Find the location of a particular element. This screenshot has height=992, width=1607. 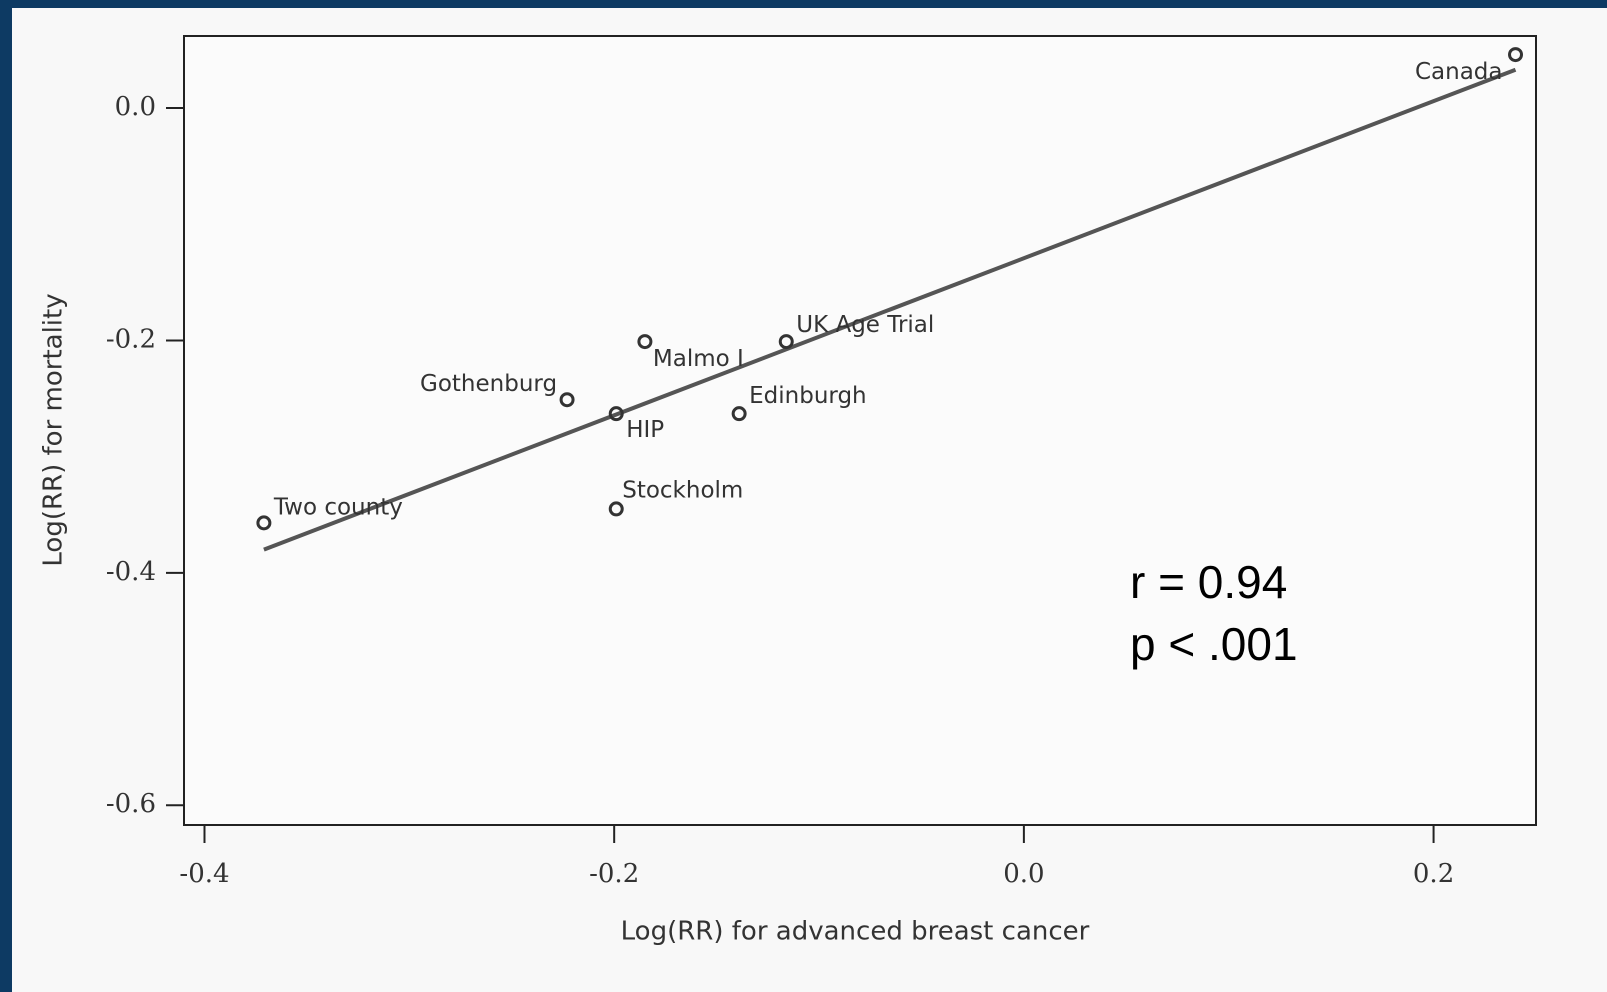

point-label: Edinburgh is located at coordinates (808, 396).